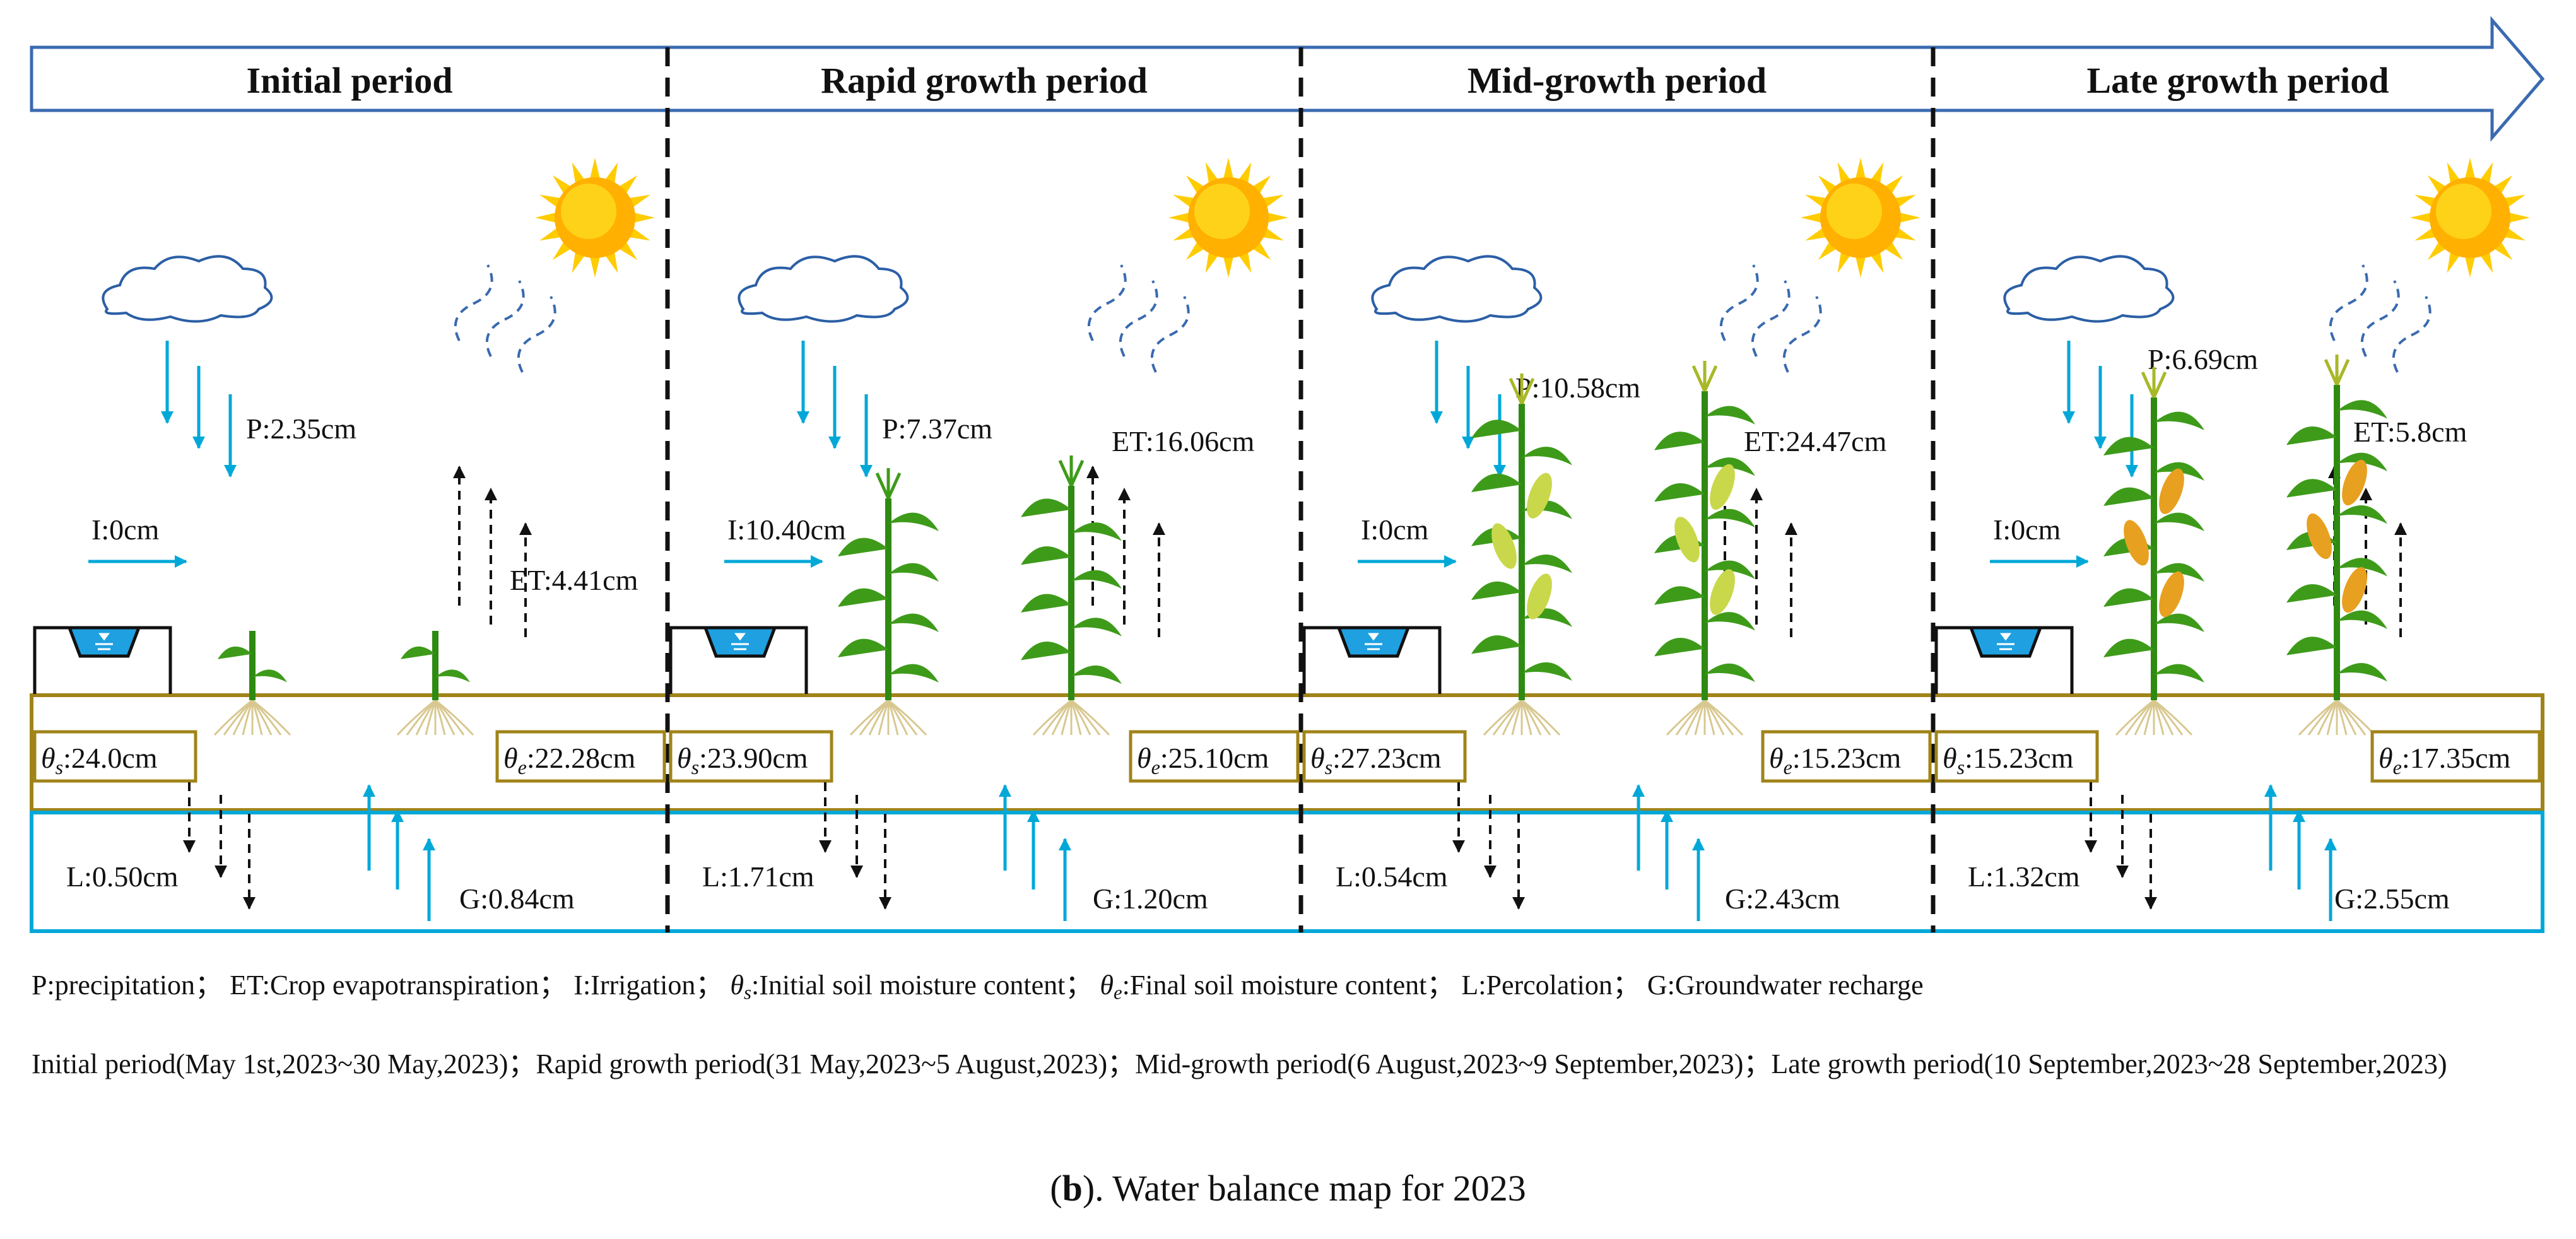  I want to click on timeline-arrow, so click(1287, 79).